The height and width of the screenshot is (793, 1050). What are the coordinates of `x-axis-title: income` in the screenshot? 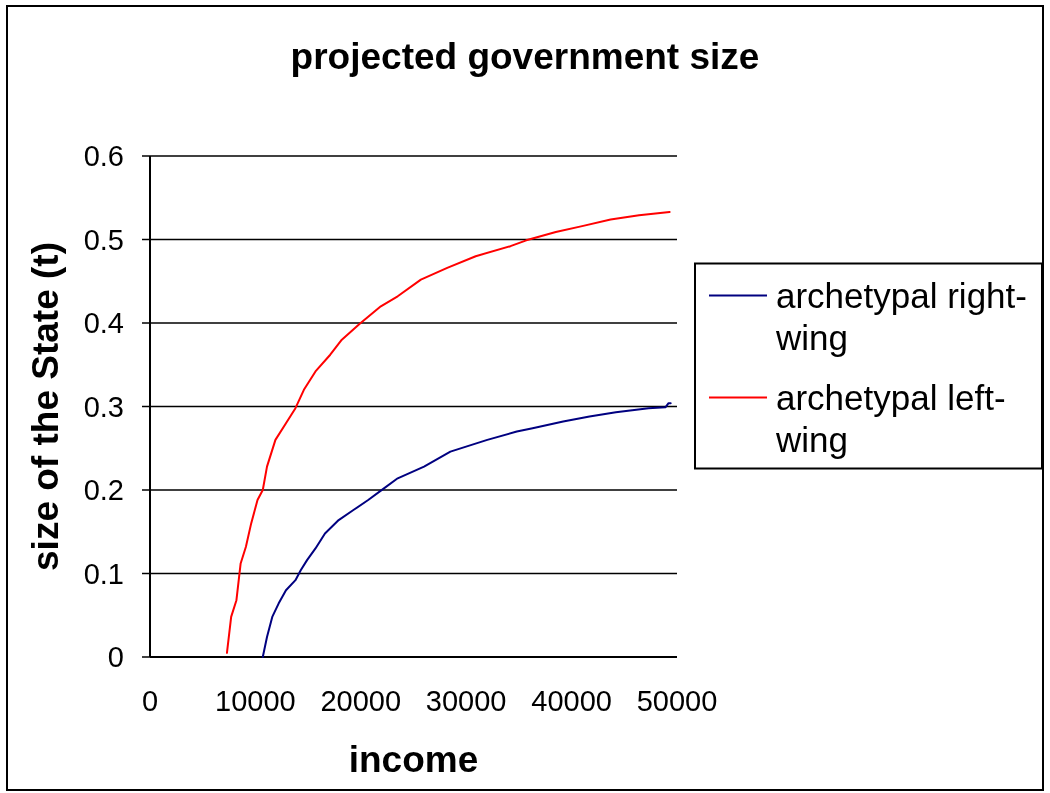 It's located at (413, 759).